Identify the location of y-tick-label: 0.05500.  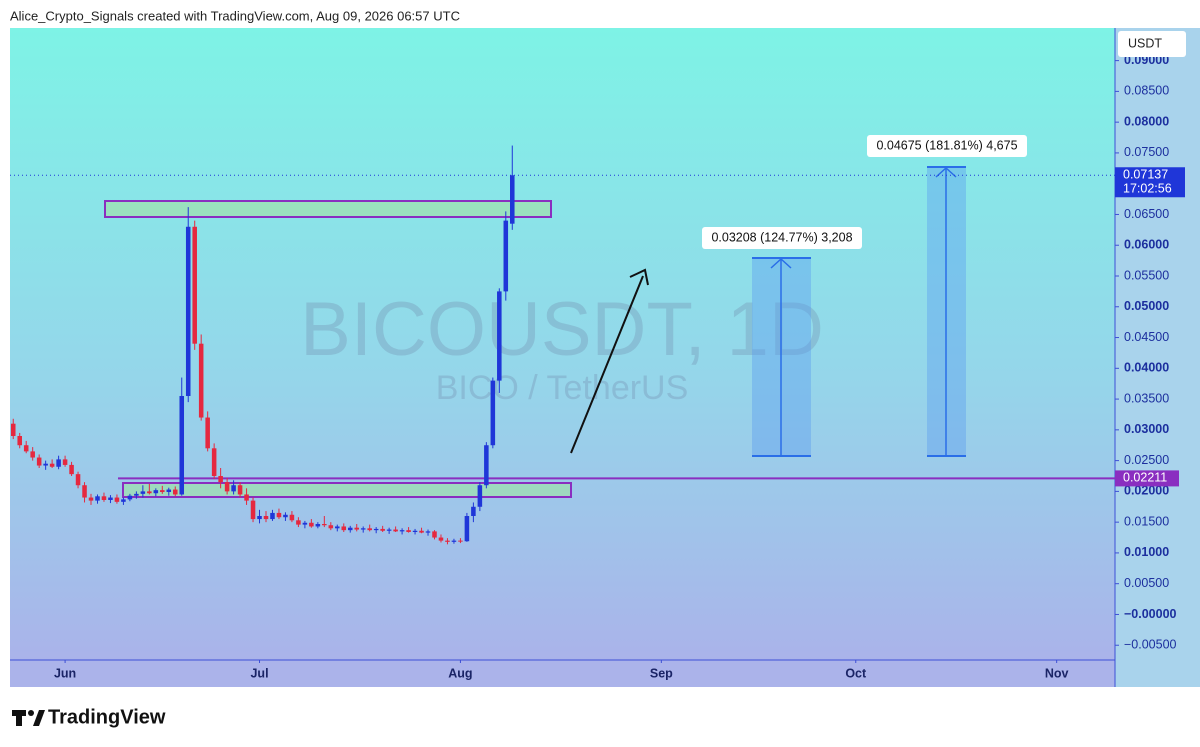
(1146, 275).